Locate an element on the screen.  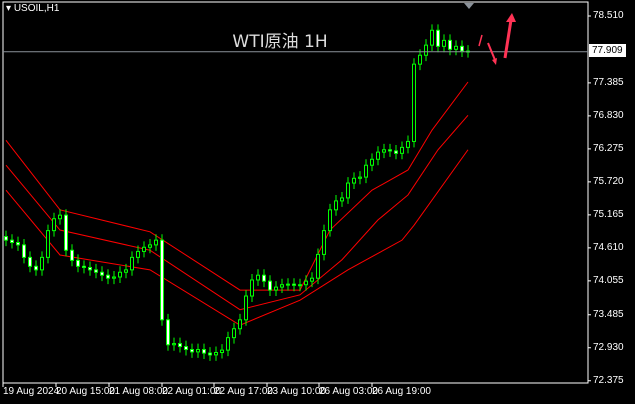
y-tick-label: 73.485 is located at coordinates (608, 314).